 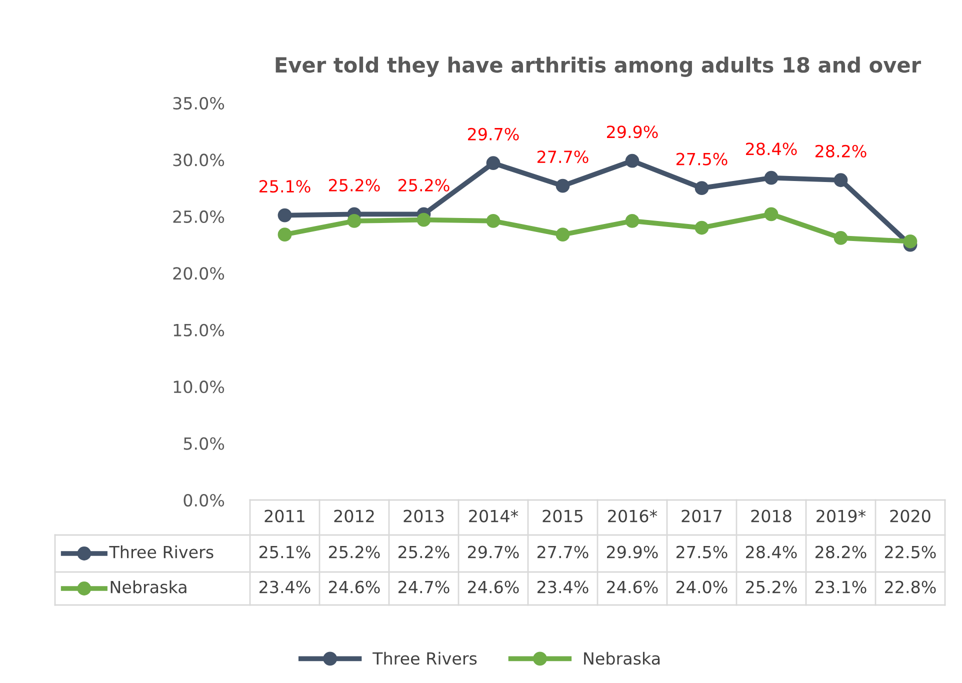 I want to click on data-label: 25.1%, so click(x=285, y=552).